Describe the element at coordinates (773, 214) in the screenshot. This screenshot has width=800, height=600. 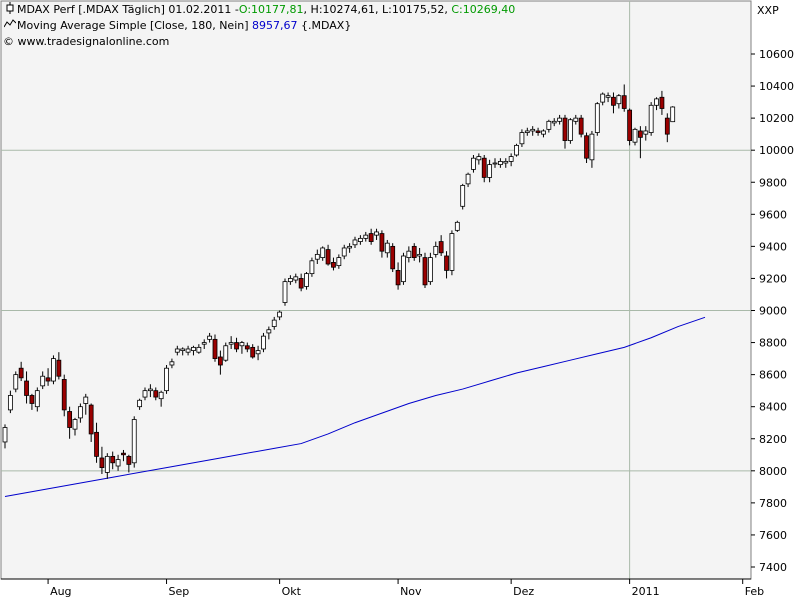
I see `y-tick-label: 9600` at that location.